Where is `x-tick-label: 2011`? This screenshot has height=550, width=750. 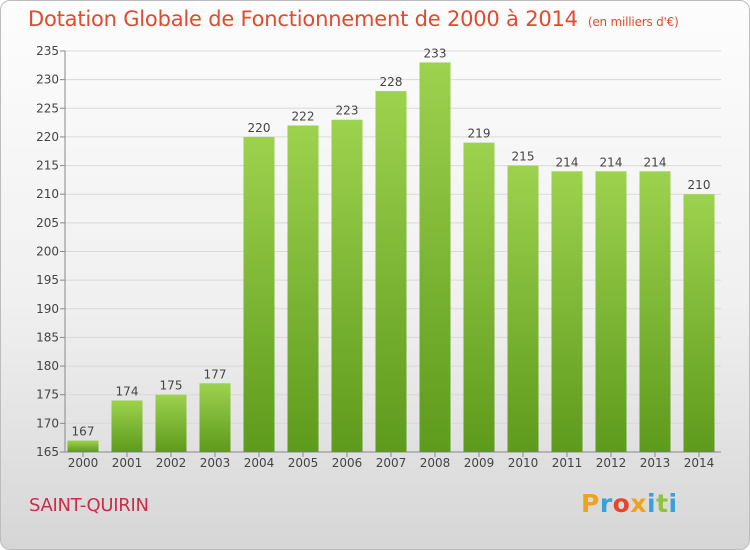
x-tick-label: 2011 is located at coordinates (567, 463).